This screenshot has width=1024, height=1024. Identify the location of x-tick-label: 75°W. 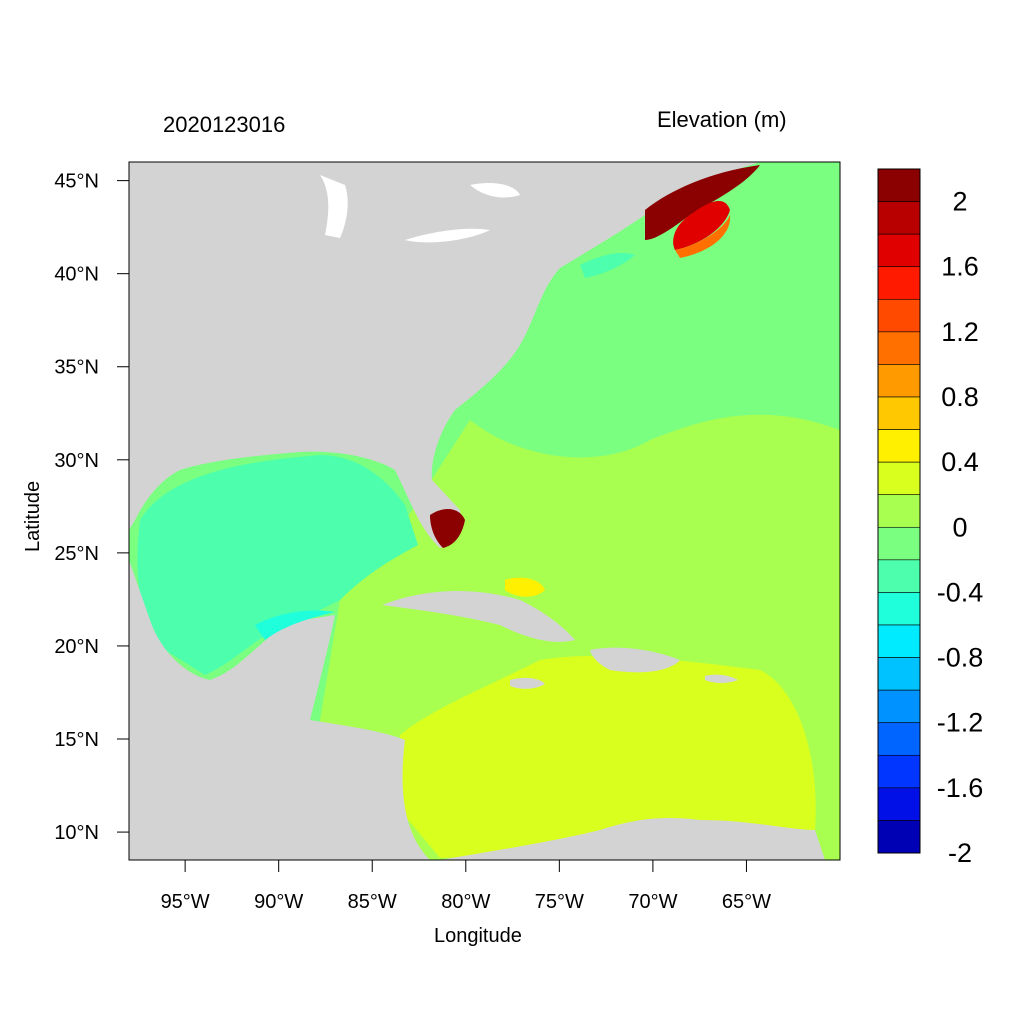
(559, 902).